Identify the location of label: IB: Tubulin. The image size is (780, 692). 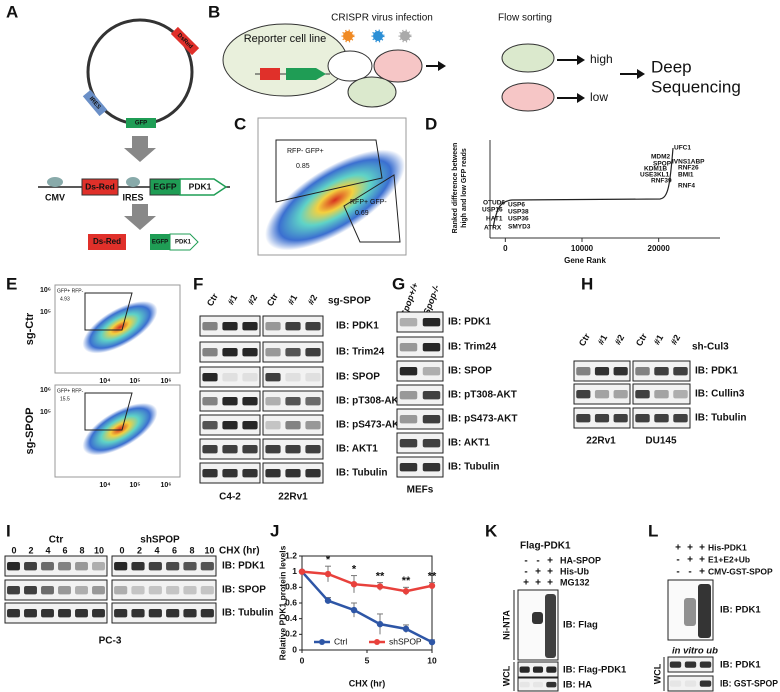
(473, 467).